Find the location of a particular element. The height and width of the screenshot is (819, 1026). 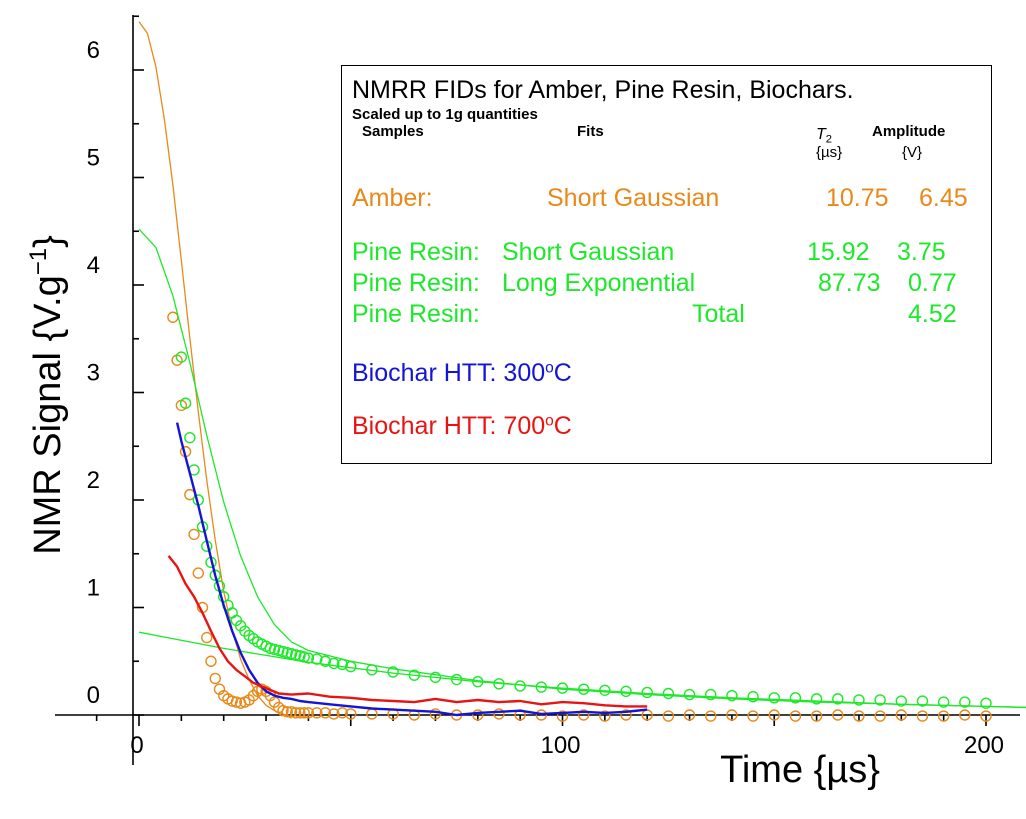

legend-head-t2-letter: T is located at coordinates (821, 134).